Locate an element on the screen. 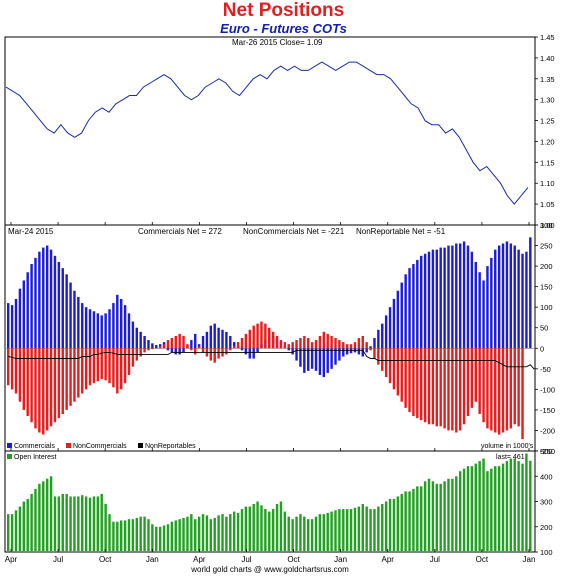  noncommercials-net-annotation: NonCommercials Net = -221 is located at coordinates (294, 231).